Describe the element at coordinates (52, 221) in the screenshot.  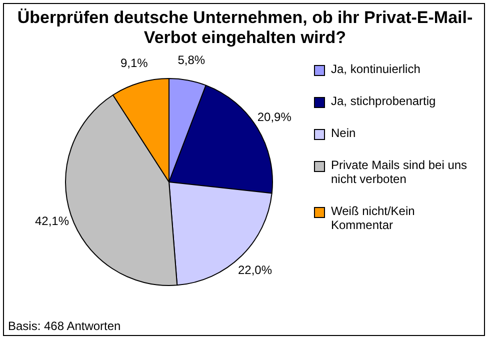
I see `data-label: 42,1%` at that location.